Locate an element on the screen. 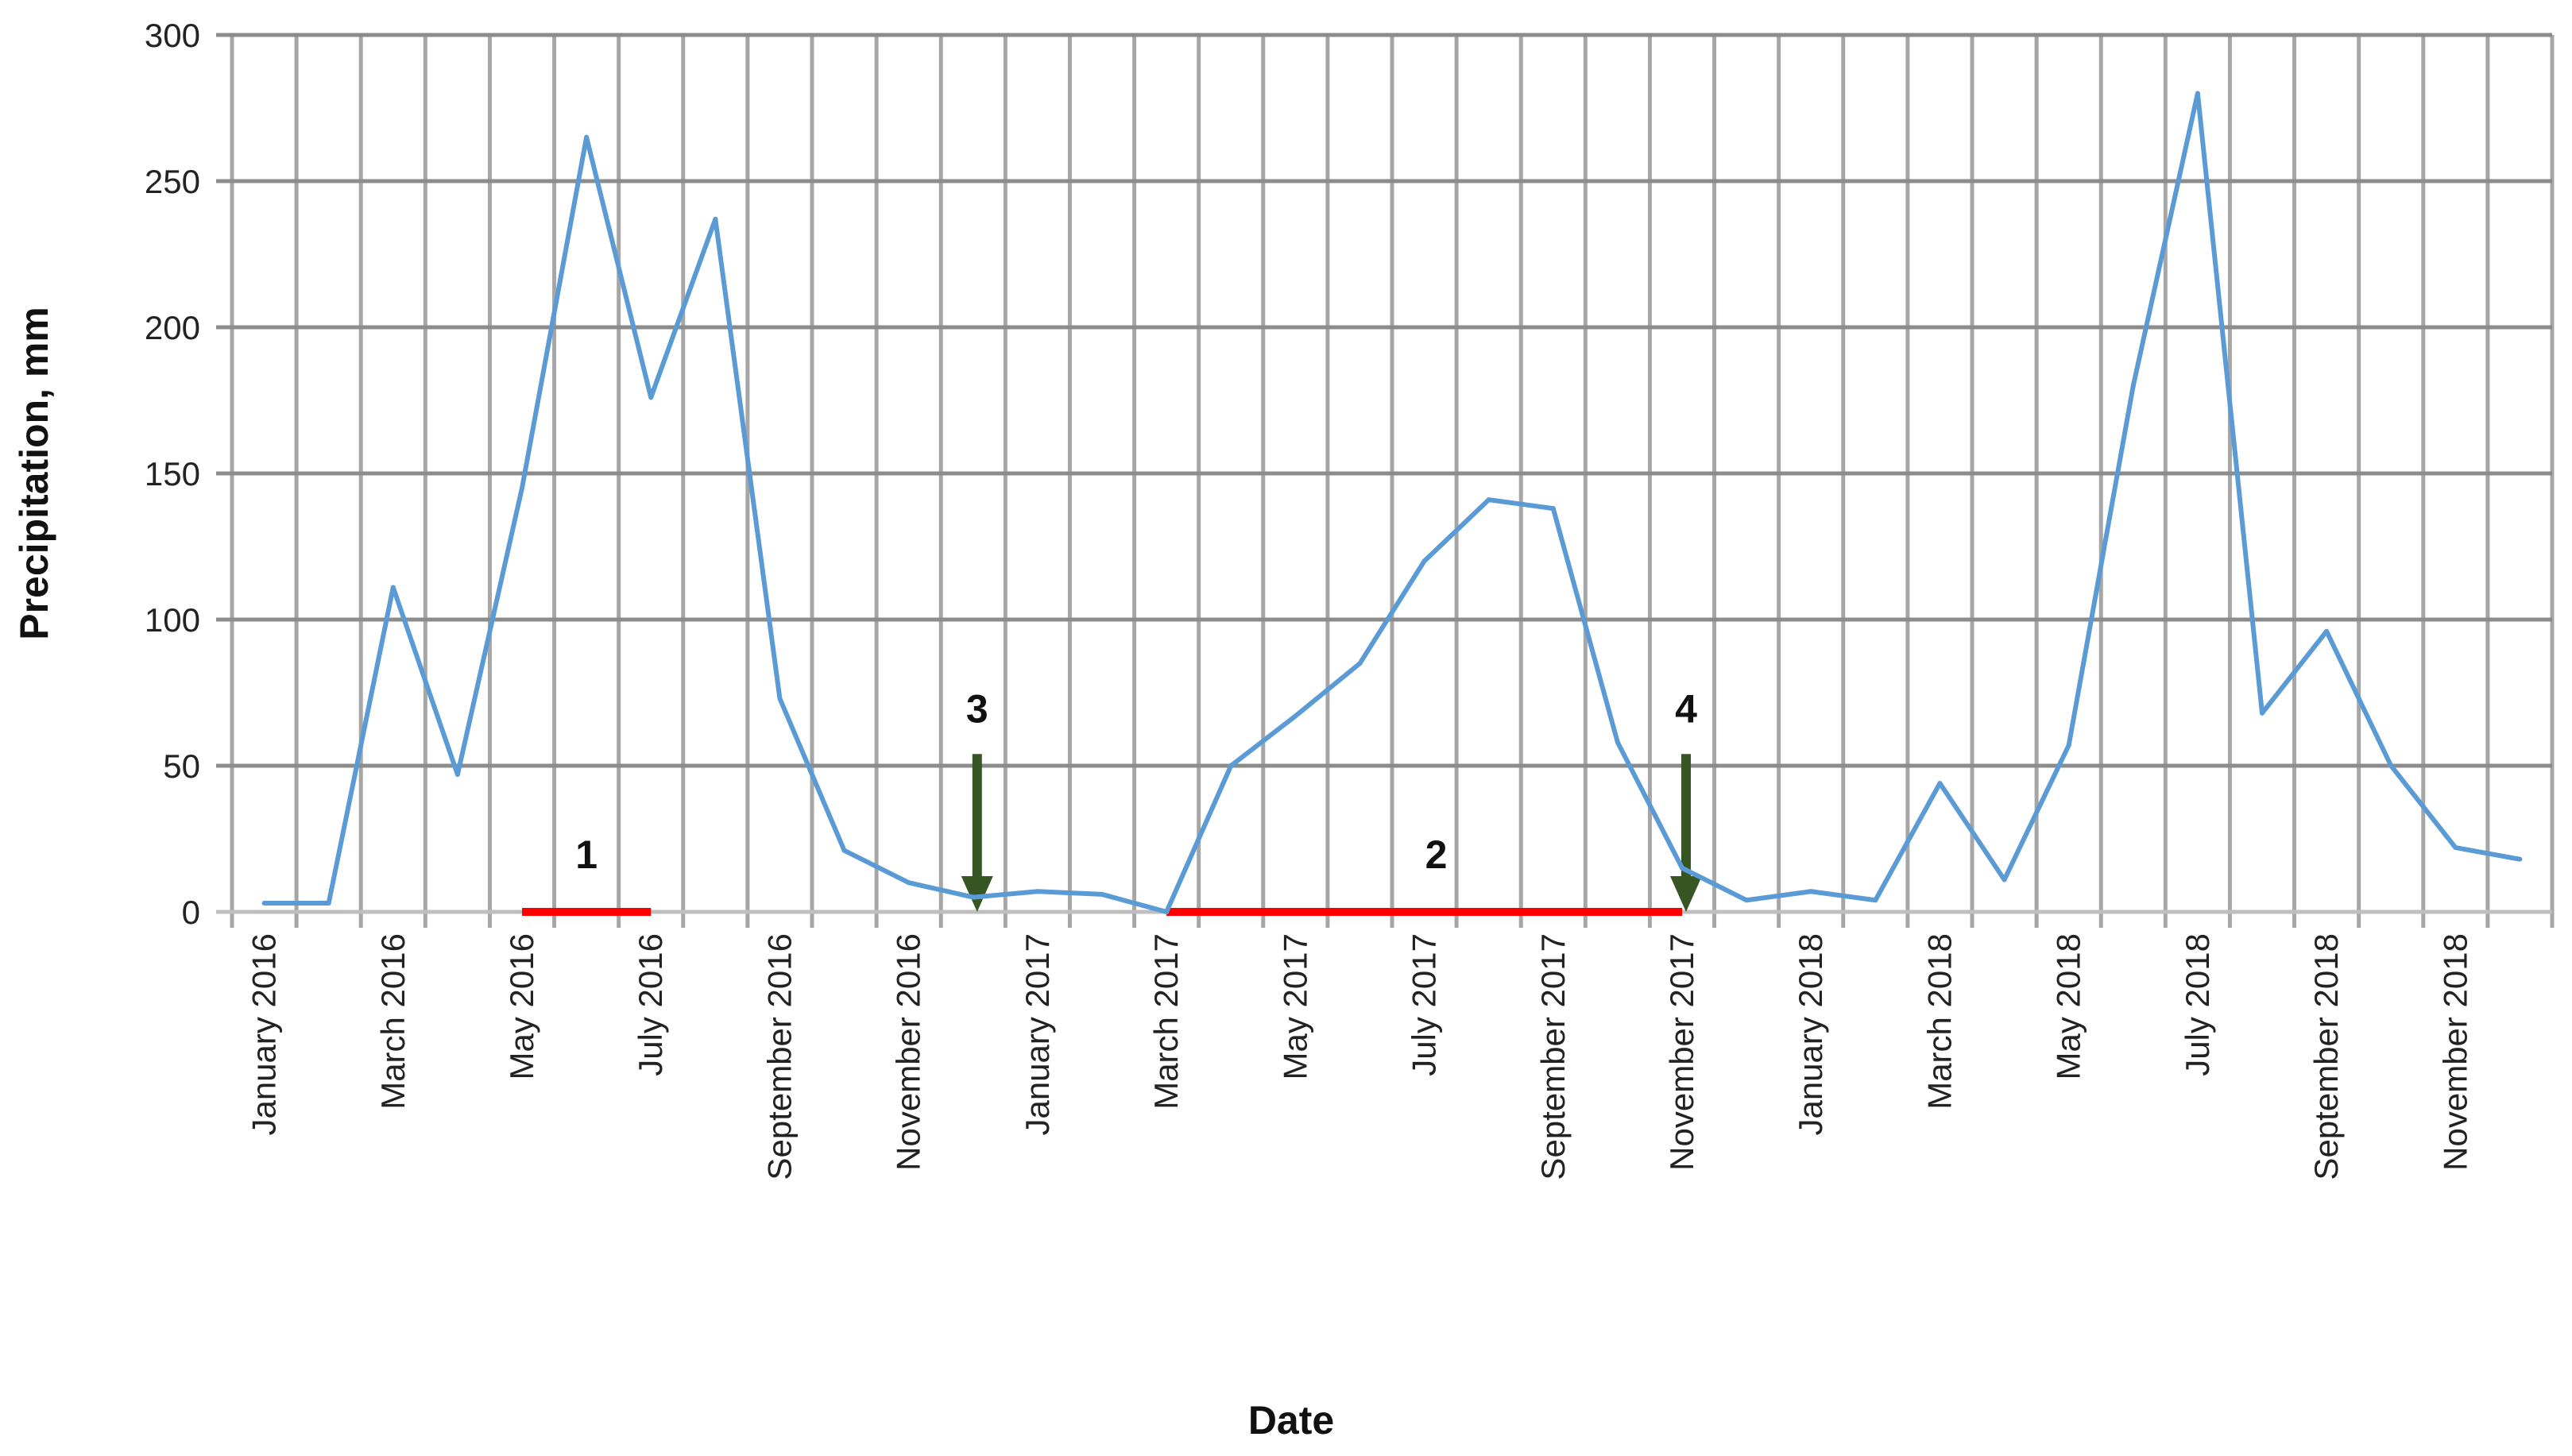 Image resolution: width=2572 pixels, height=1456 pixels. x-tick-label: January 2017 is located at coordinates (1037, 1034).